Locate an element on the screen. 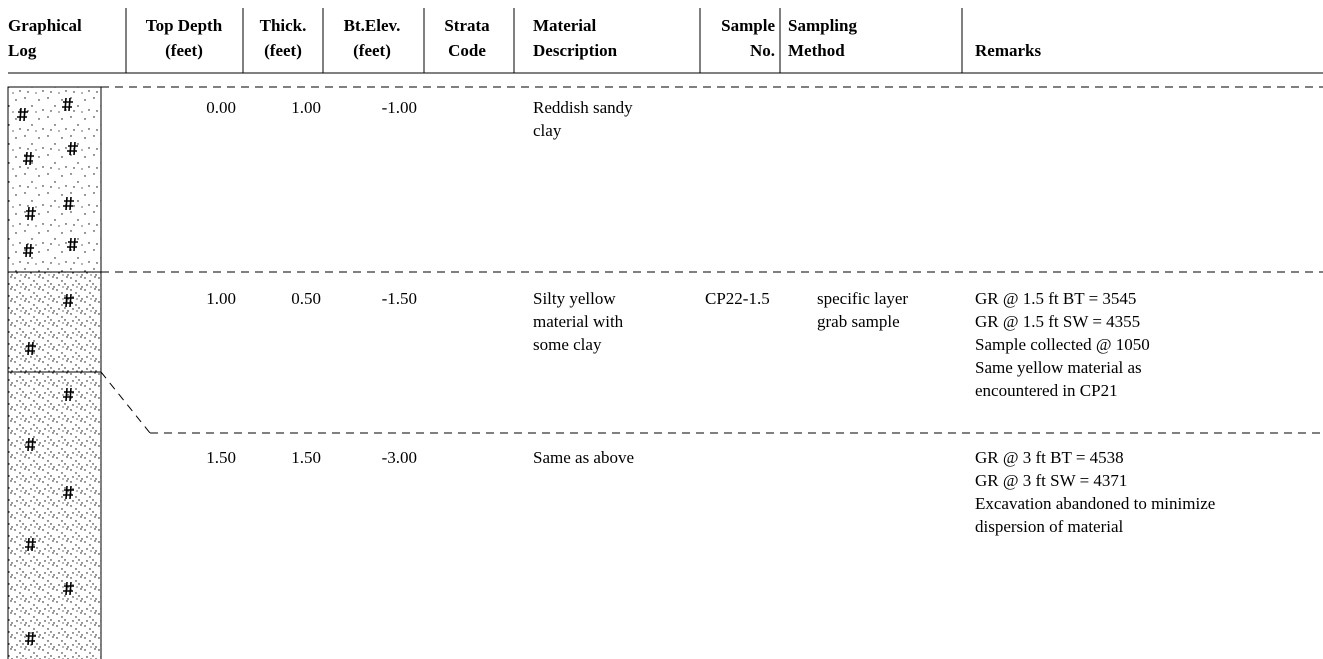 The height and width of the screenshot is (659, 1323). bt-elev: -1.00 is located at coordinates (399, 107).